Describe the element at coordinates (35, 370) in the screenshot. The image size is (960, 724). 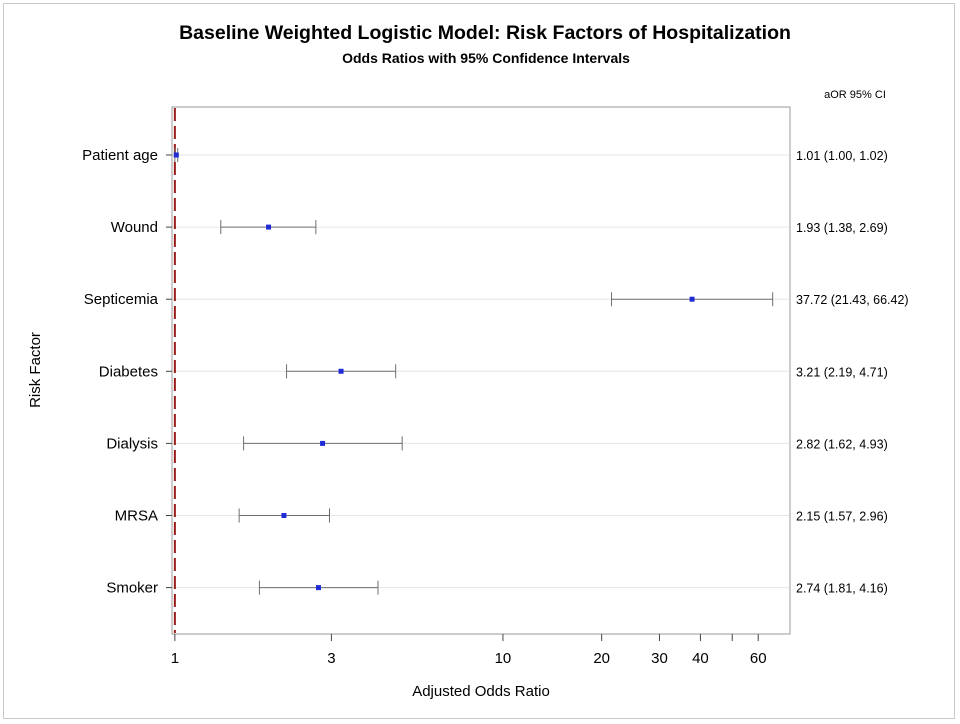
I see `y-axis-title: Risk Factor` at that location.